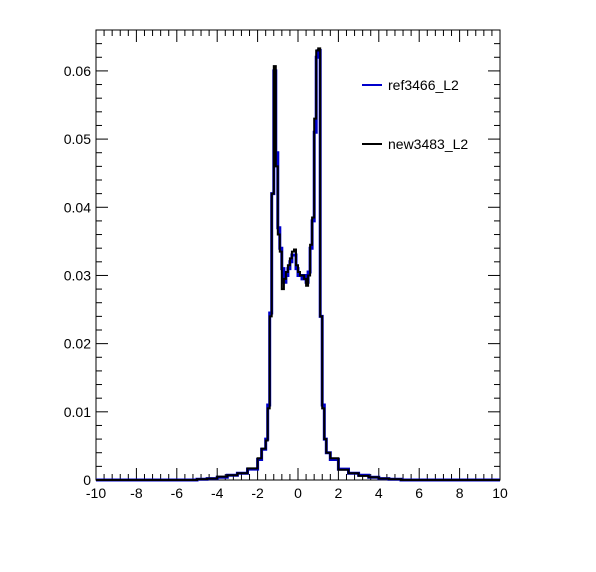 This screenshot has width=596, height=572. Describe the element at coordinates (77, 139) in the screenshot. I see `y-tick-label: 0.05` at that location.